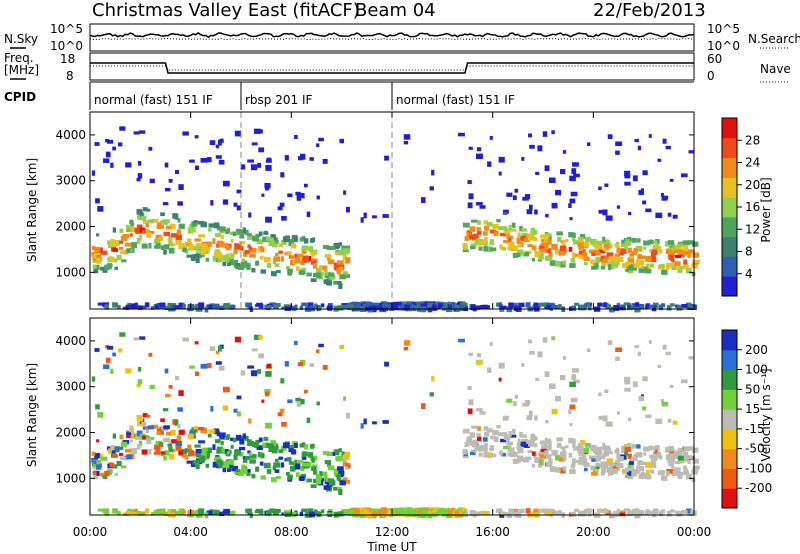  I want to click on nsky-tick-hi: 10^5, so click(66, 29).